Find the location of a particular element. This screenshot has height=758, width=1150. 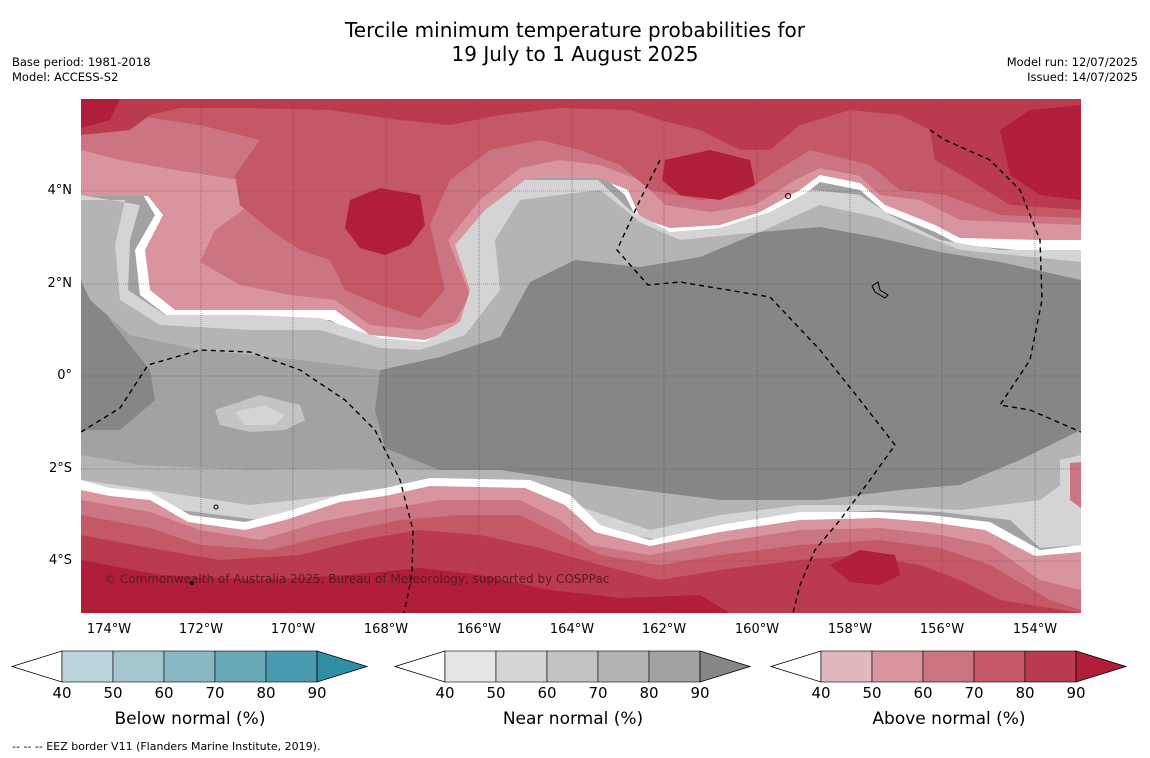

cb-near-tick: 70 is located at coordinates (598, 693).